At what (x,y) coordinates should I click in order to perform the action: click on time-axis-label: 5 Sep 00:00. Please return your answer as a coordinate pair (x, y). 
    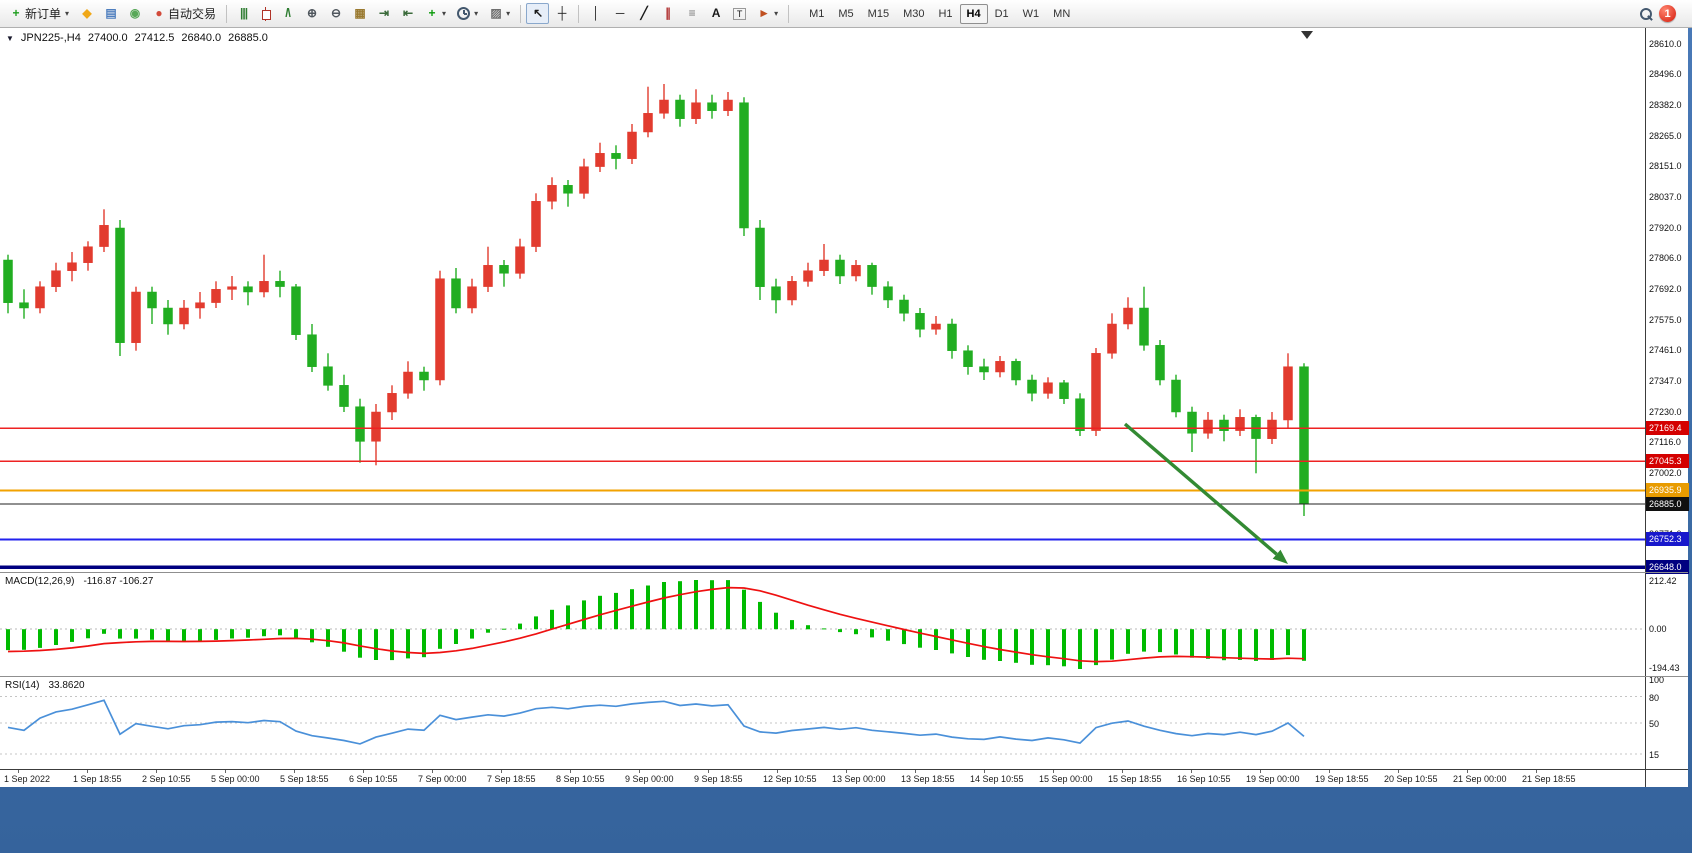
    Looking at the image, I should click on (235, 779).